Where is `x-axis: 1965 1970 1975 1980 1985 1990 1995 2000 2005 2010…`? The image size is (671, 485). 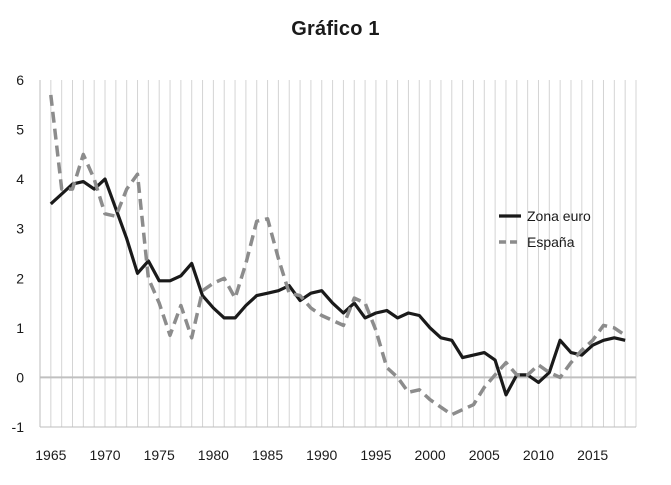
x-axis: 1965 1970 1975 1980 1985 1990 1995 2000 2005 2010… is located at coordinates (335, 444).